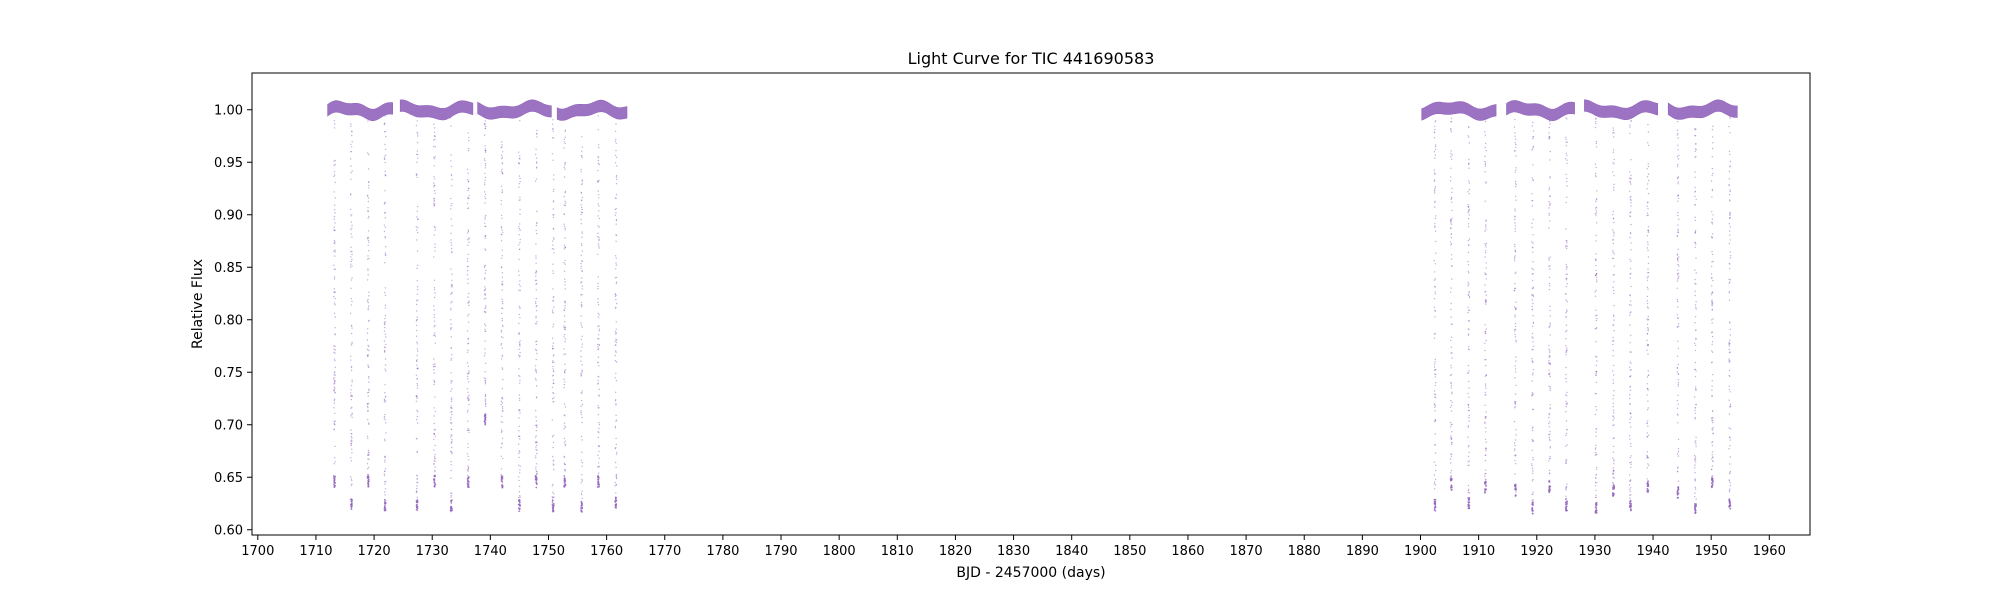 Image resolution: width=2000 pixels, height=600 pixels. I want to click on x-tick-label: 1710, so click(315, 551).